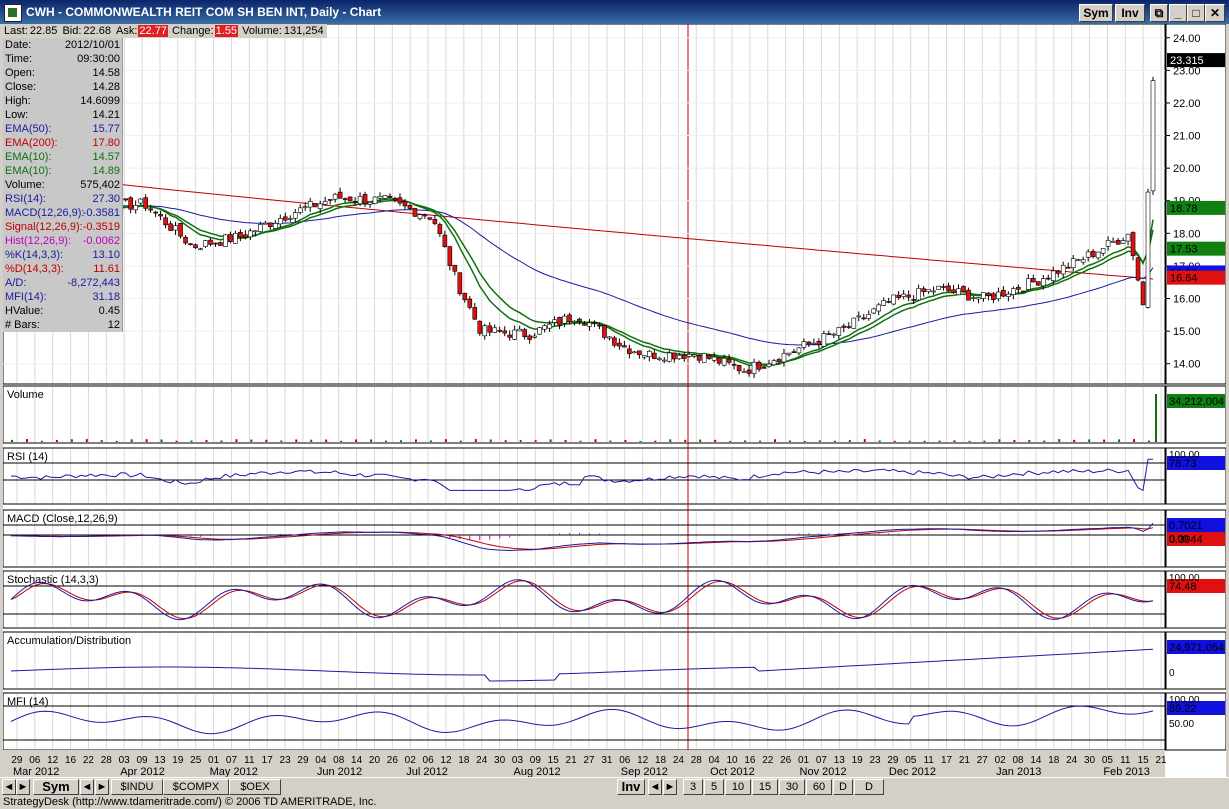  I want to click on data-window-label: High:, so click(18, 101).